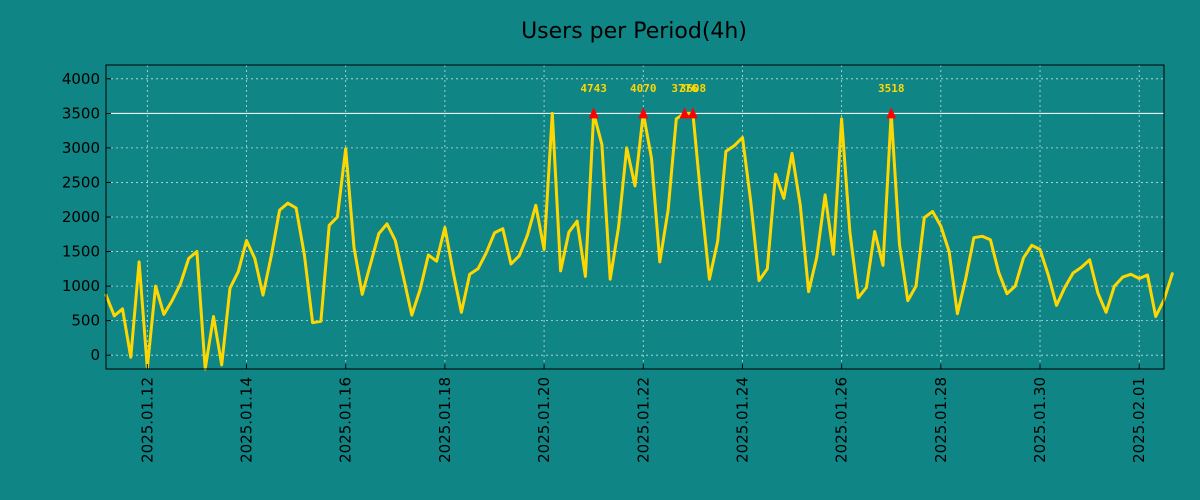 The width and height of the screenshot is (1200, 500). What do you see at coordinates (684, 88) in the screenshot?
I see `peak-label: 3776` at bounding box center [684, 88].